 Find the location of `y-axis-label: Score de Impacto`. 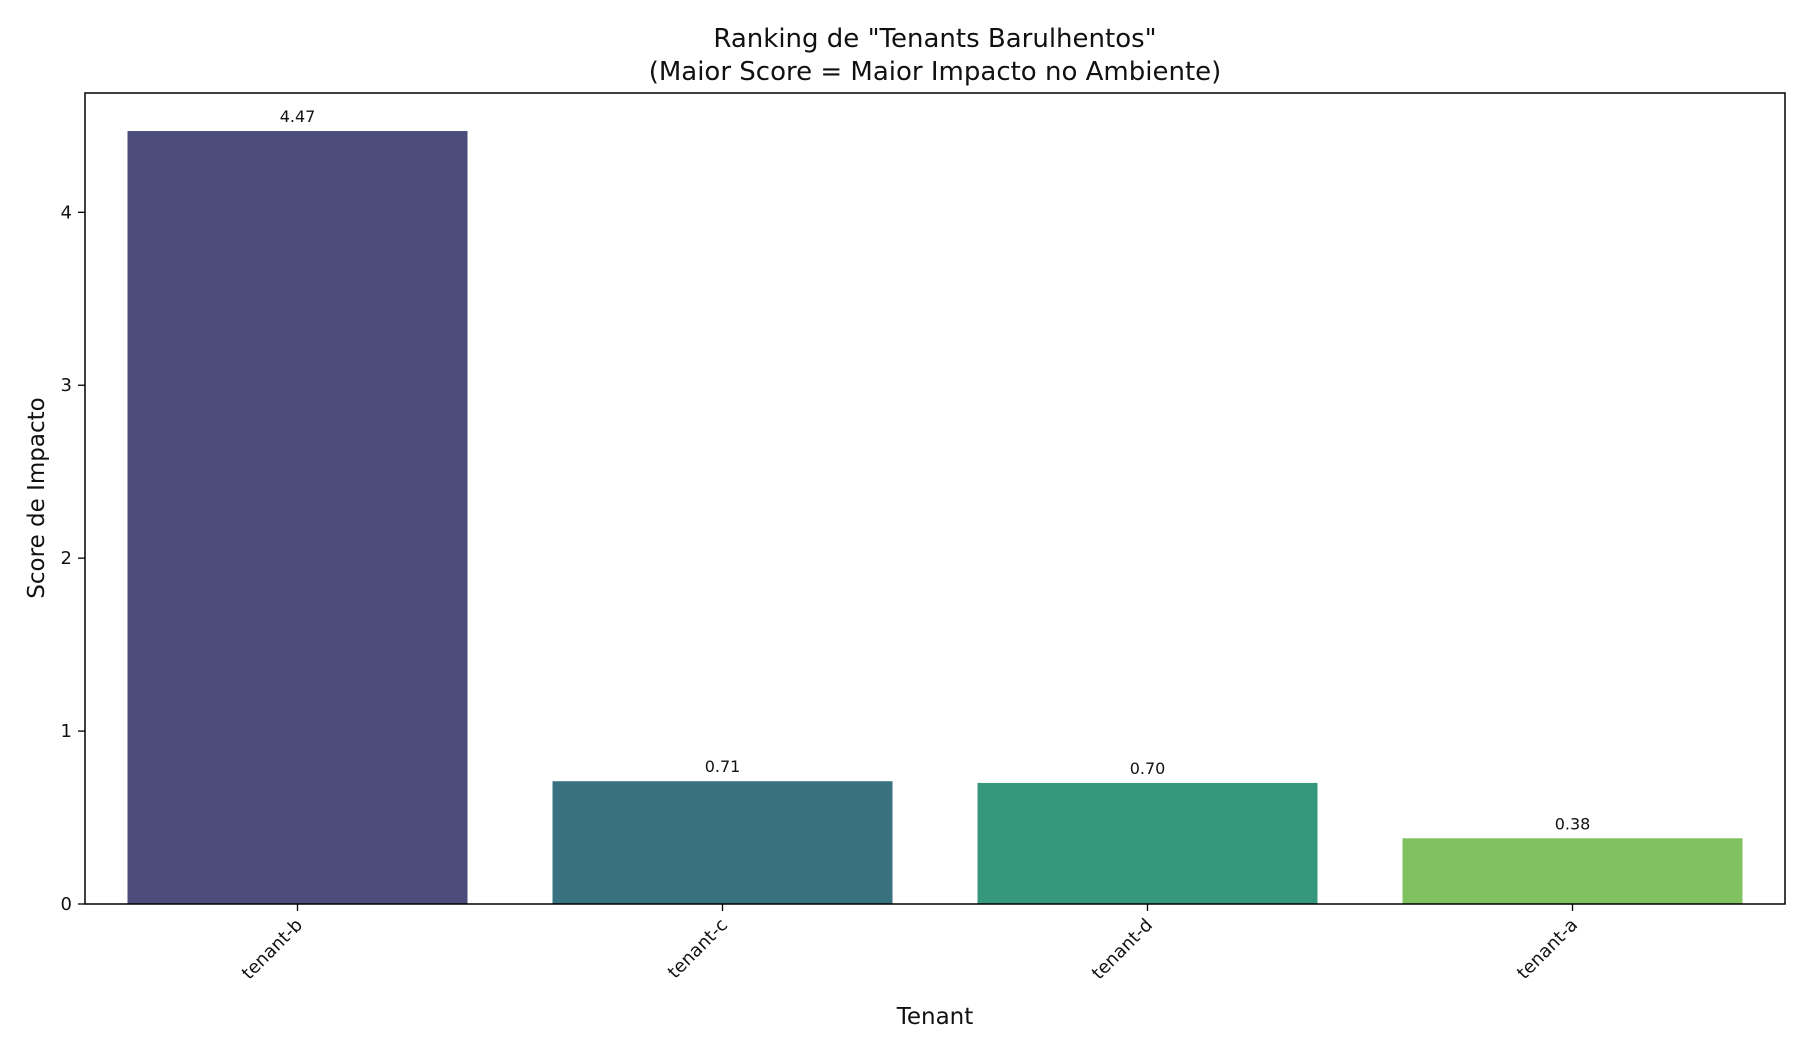

y-axis-label: Score de Impacto is located at coordinates (37, 497).